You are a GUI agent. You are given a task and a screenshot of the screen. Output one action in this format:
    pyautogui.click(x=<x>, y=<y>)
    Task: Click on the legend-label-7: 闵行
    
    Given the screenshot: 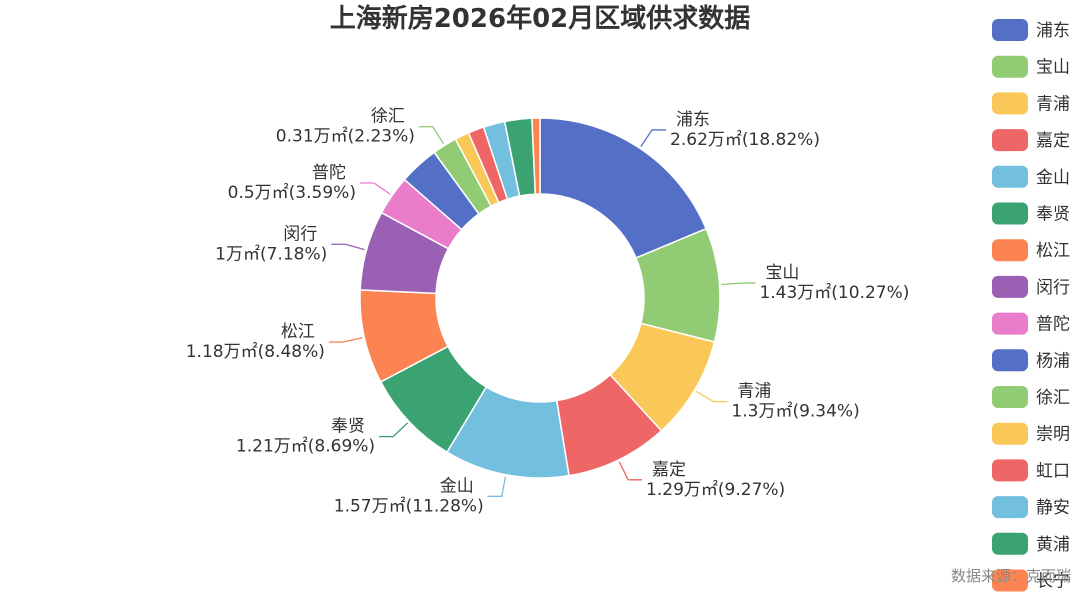 What is the action you would take?
    pyautogui.click(x=1053, y=288)
    